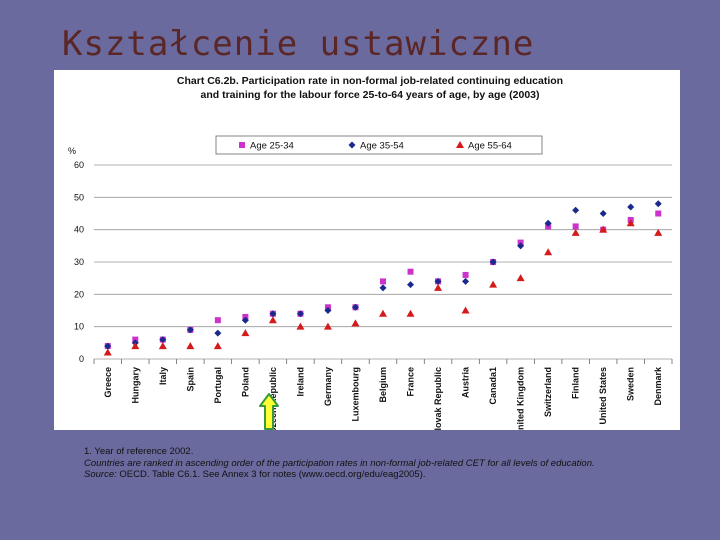 This screenshot has height=540, width=720. What do you see at coordinates (548, 392) in the screenshot?
I see `x-tick-label: Switzerland` at bounding box center [548, 392].